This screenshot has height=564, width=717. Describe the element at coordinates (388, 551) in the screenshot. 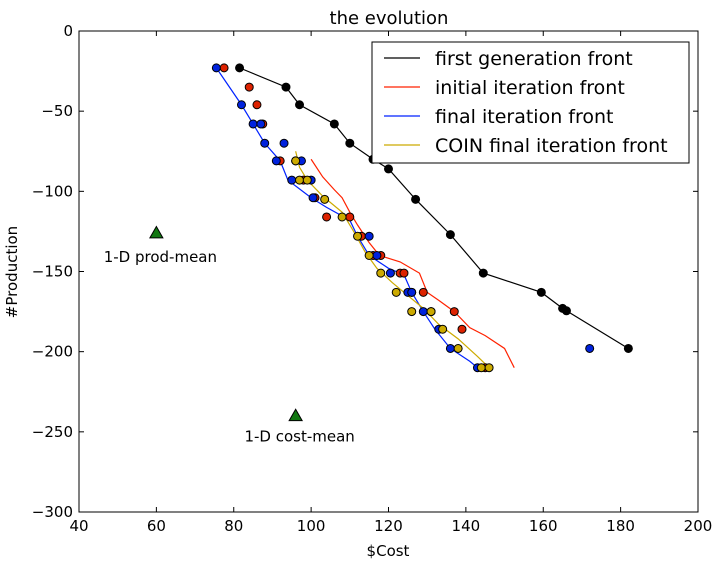

I see `x-axis-label: $Cost` at that location.